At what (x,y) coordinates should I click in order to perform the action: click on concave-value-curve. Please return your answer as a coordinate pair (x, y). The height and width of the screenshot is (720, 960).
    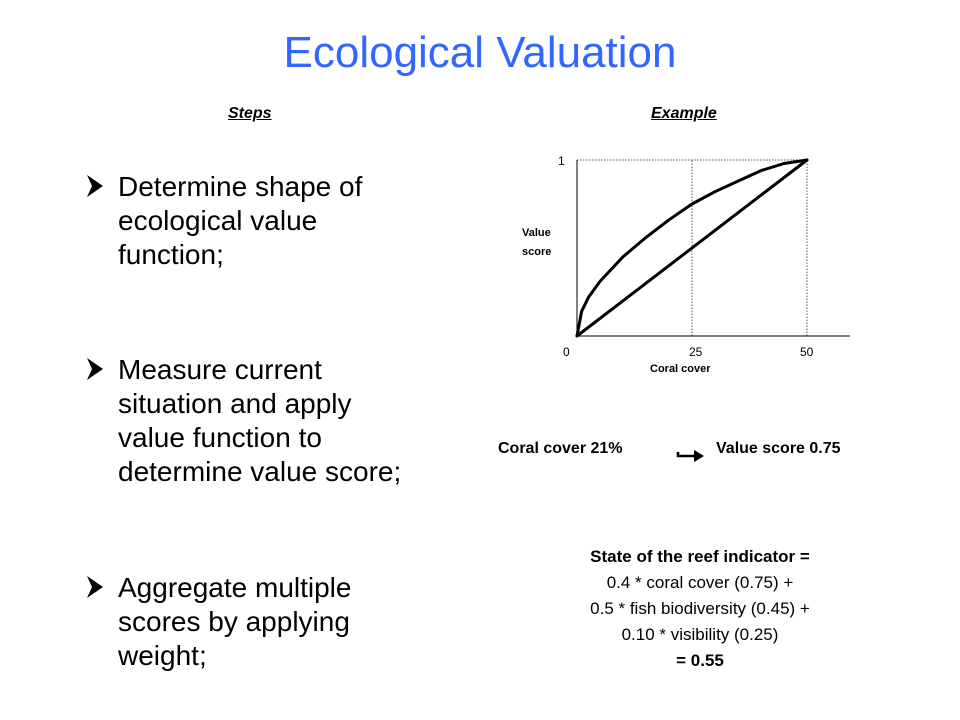
    Looking at the image, I should click on (692, 248).